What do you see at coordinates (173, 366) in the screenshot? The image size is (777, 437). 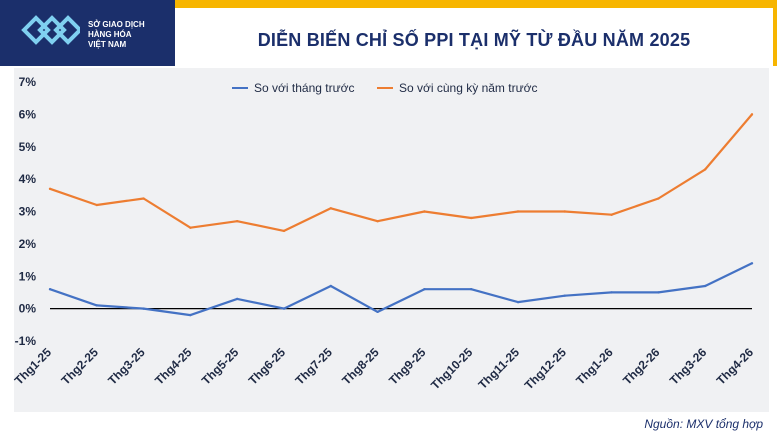 I see `x-tick-label: Thg4-25` at bounding box center [173, 366].